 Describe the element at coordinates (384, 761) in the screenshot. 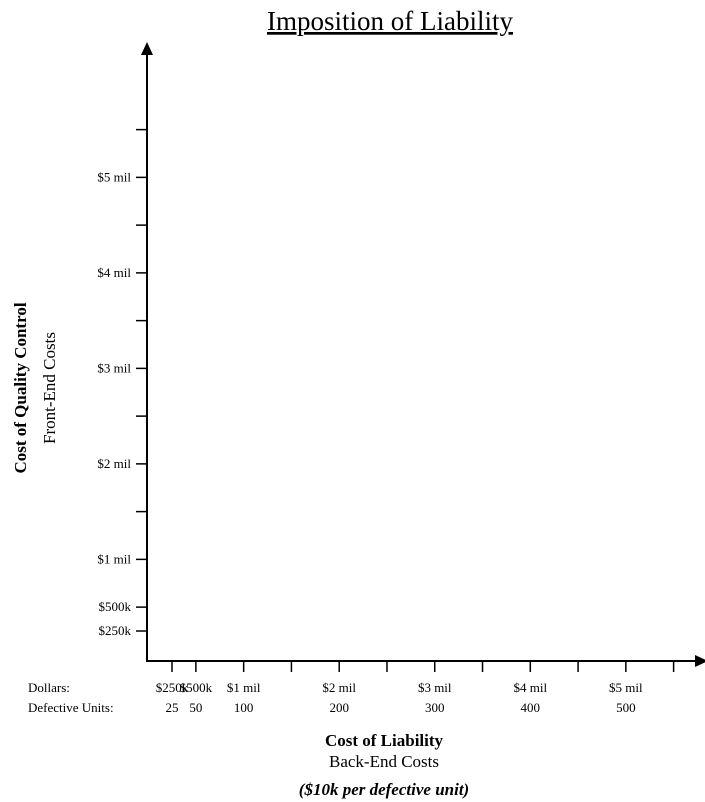

I see `x-axis-subtitle: Back-End Costs` at that location.